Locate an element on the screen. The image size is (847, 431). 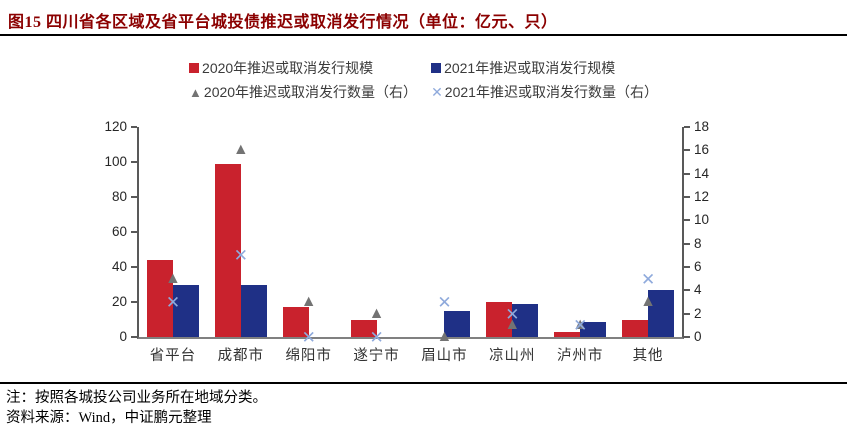
category-group: ▲ ✕ 泸州市 is located at coordinates (580, 245).